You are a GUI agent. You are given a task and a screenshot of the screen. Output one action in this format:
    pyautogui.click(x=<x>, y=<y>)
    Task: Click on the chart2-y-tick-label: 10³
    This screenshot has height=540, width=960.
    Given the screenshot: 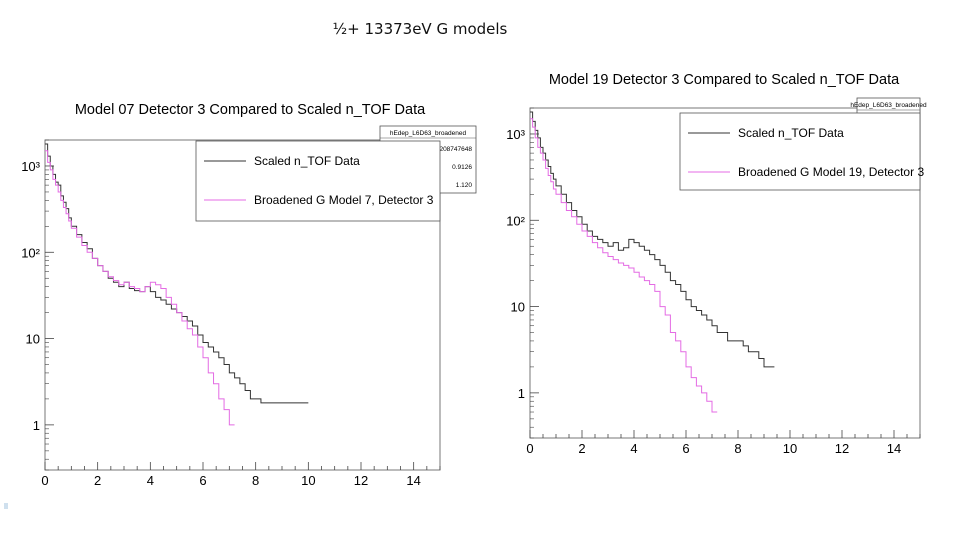 What is the action you would take?
    pyautogui.click(x=515, y=134)
    